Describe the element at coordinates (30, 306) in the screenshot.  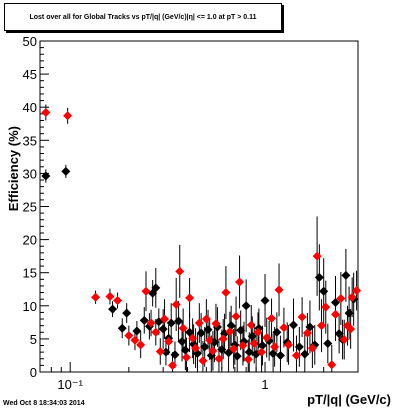
I see `y-tick-label: 10` at that location.